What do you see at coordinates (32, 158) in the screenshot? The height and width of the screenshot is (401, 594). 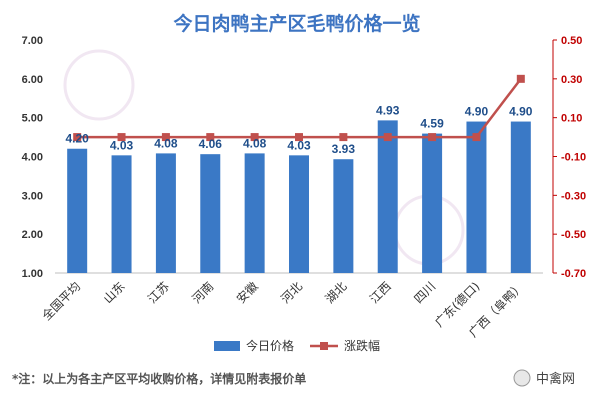 I see `left-tick-label: 4.00` at bounding box center [32, 158].